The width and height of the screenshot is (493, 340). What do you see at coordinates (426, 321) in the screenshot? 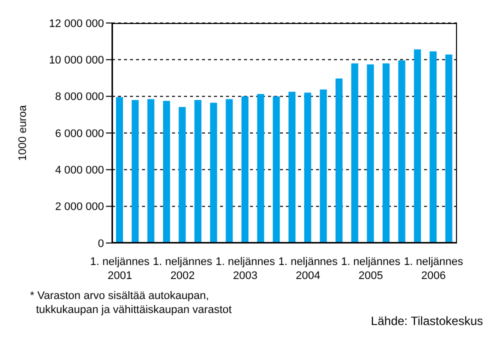
I see `text: Lähde: Tilastokeskus` at bounding box center [426, 321].